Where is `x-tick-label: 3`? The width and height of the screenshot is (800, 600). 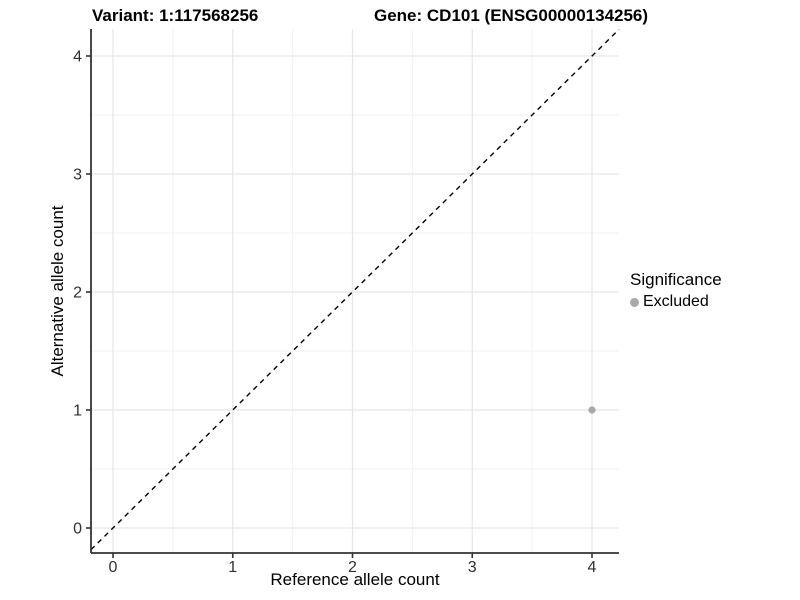 x-tick-label: 3 is located at coordinates (472, 567).